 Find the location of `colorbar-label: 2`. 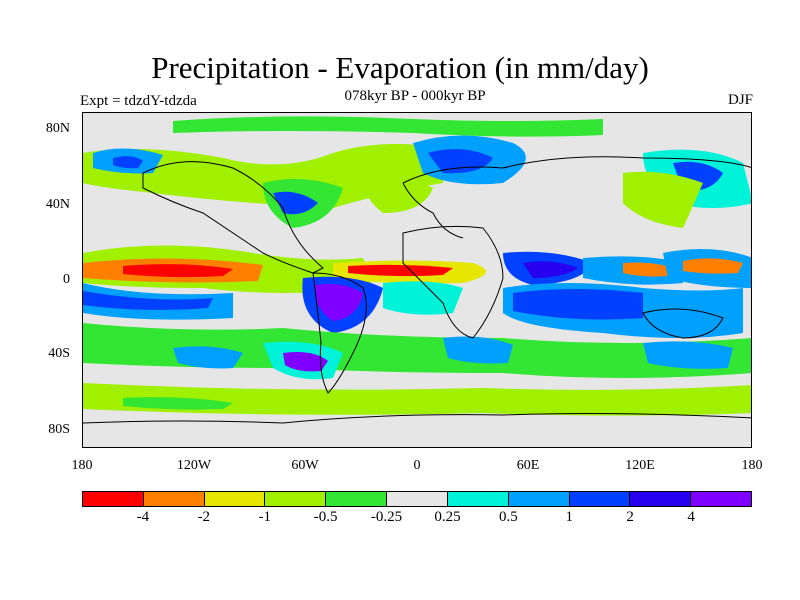

colorbar-label: 2 is located at coordinates (630, 517).